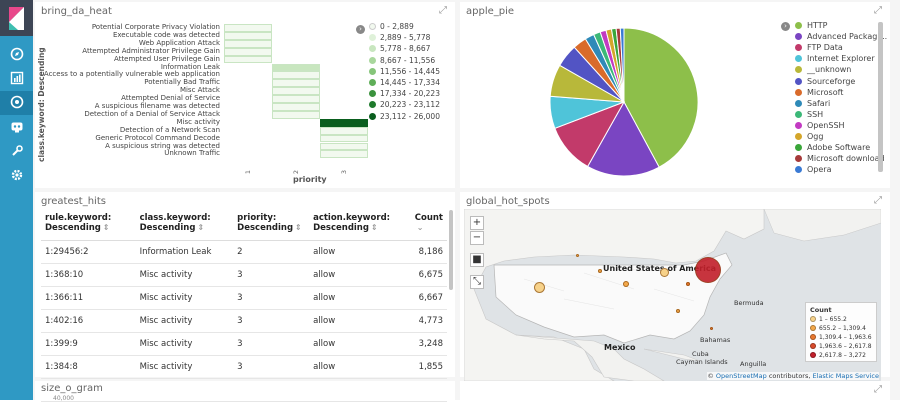 This screenshot has height=402, width=900. Describe the element at coordinates (819, 47) in the screenshot. I see `pie-legend-item: FTP Data` at that location.